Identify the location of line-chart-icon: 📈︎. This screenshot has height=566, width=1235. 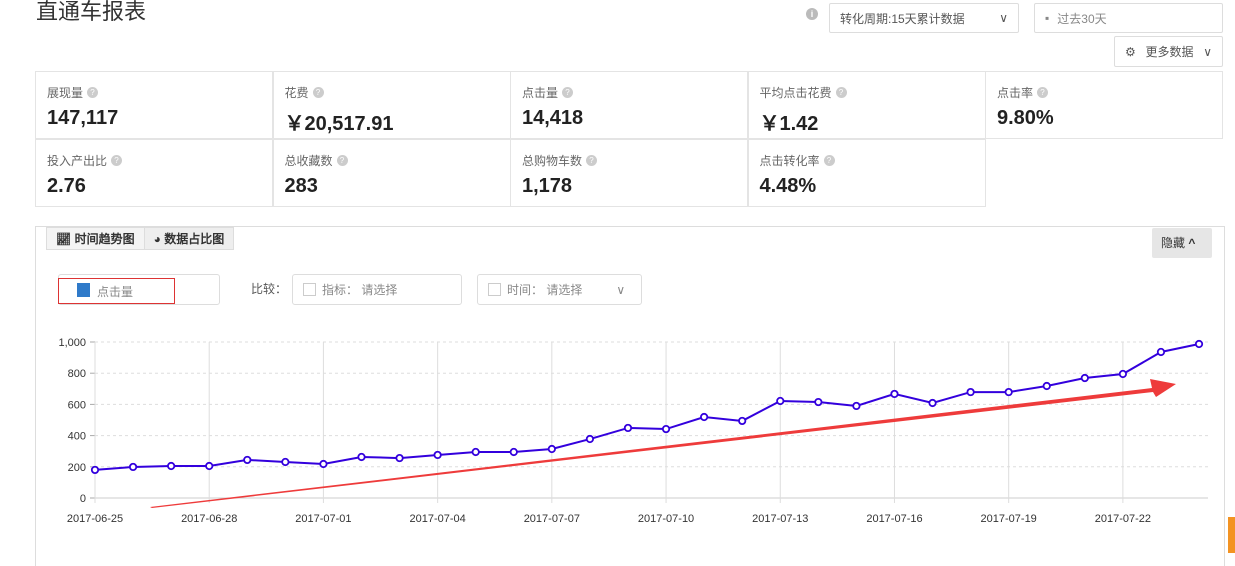
(64, 239).